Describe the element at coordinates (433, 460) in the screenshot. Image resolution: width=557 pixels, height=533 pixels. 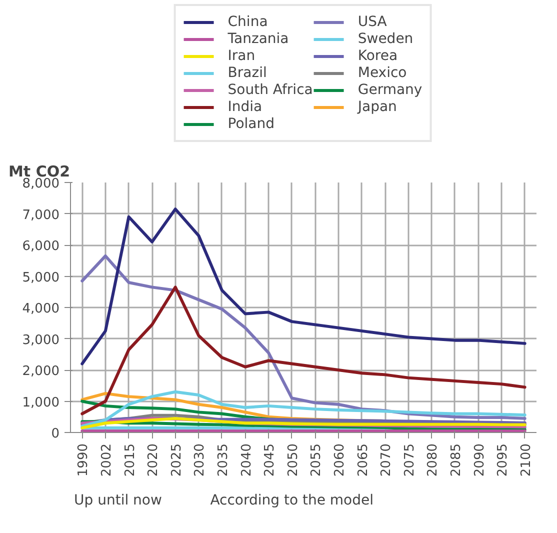
I see `x-tick-label: 2080` at that location.